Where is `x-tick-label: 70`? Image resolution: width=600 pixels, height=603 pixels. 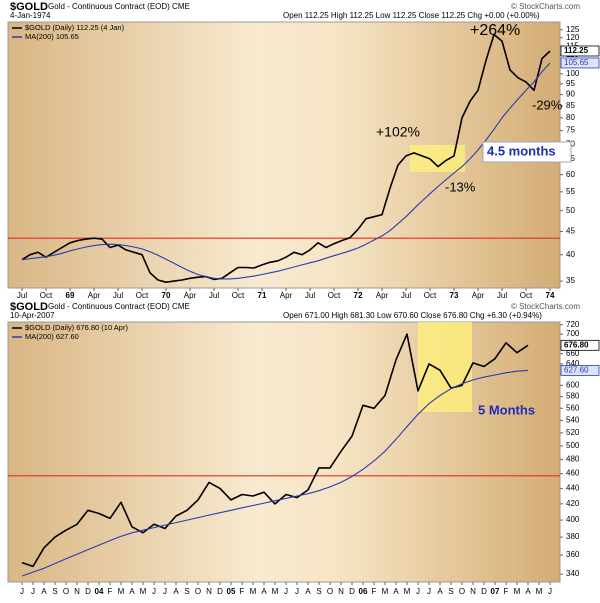
x-tick-label: 70 is located at coordinates (166, 295).